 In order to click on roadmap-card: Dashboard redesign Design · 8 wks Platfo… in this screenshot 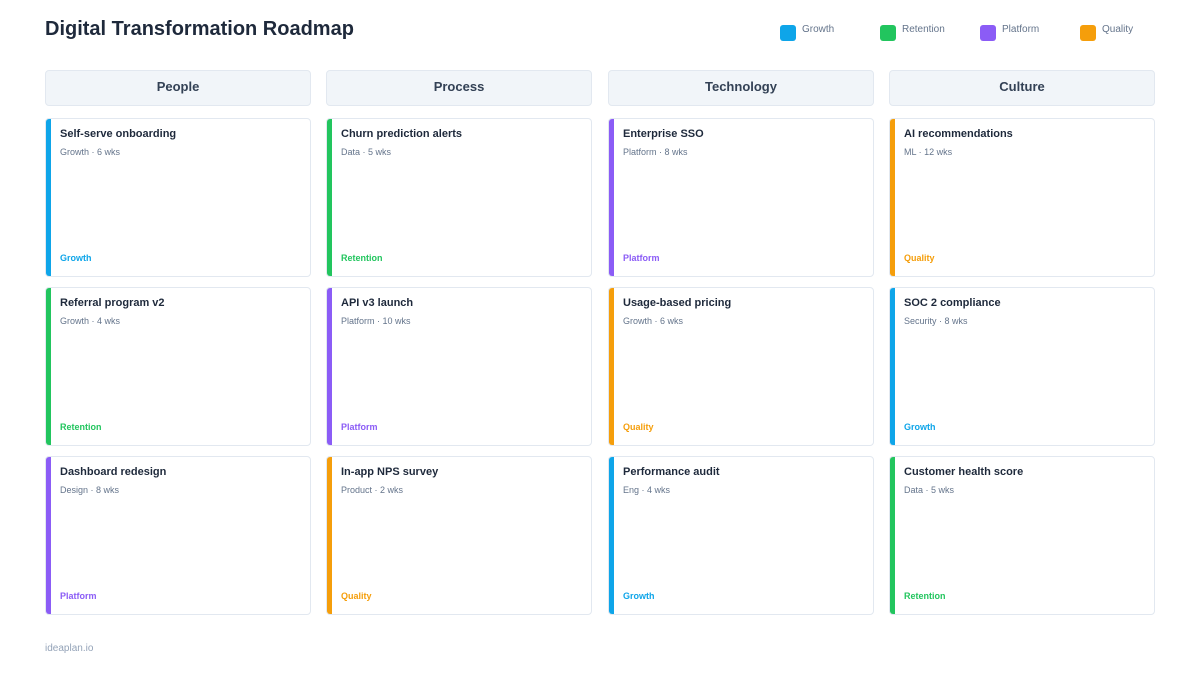, I will do `click(178, 535)`.